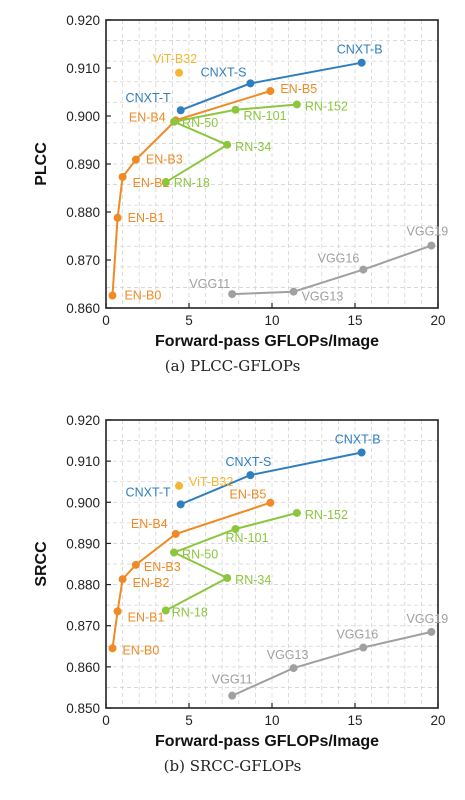  I want to click on series-vit: ViT-B32, so click(204, 482).